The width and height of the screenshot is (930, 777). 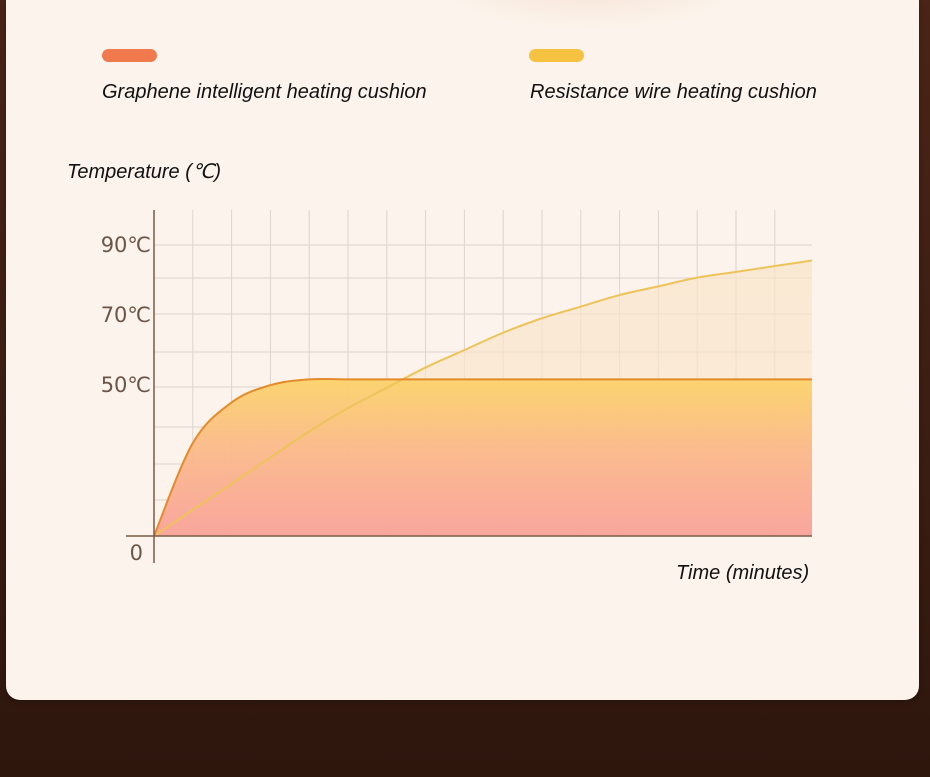 I want to click on legend-swatch-graphene, so click(x=129, y=55).